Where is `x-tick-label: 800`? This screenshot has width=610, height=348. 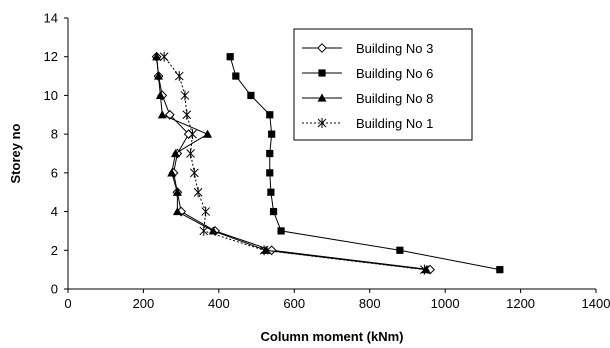
x-tick-label: 800 is located at coordinates (370, 303).